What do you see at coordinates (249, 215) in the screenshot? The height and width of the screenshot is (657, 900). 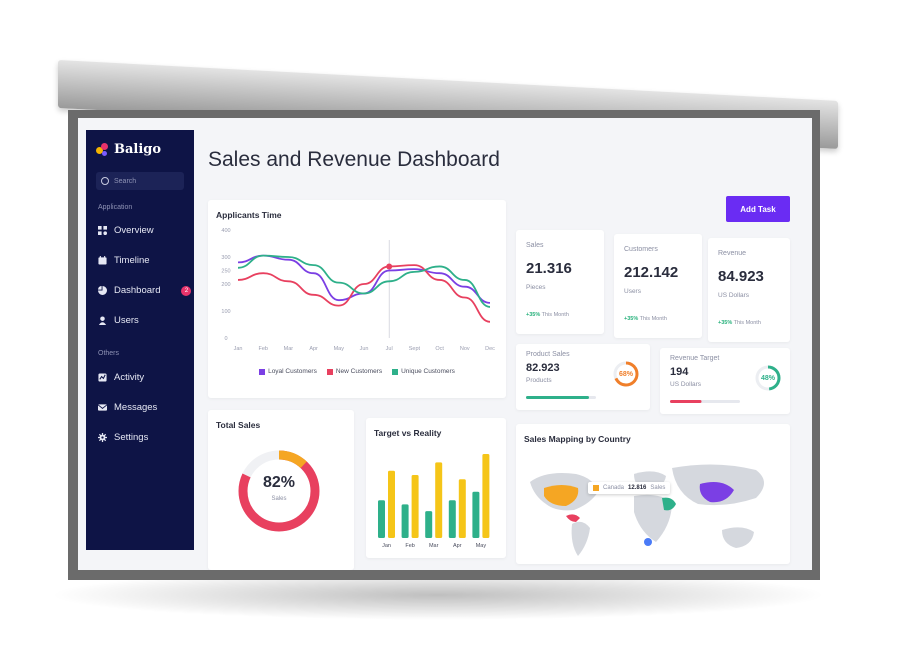 I see `chart-title: Applicants Time` at bounding box center [249, 215].